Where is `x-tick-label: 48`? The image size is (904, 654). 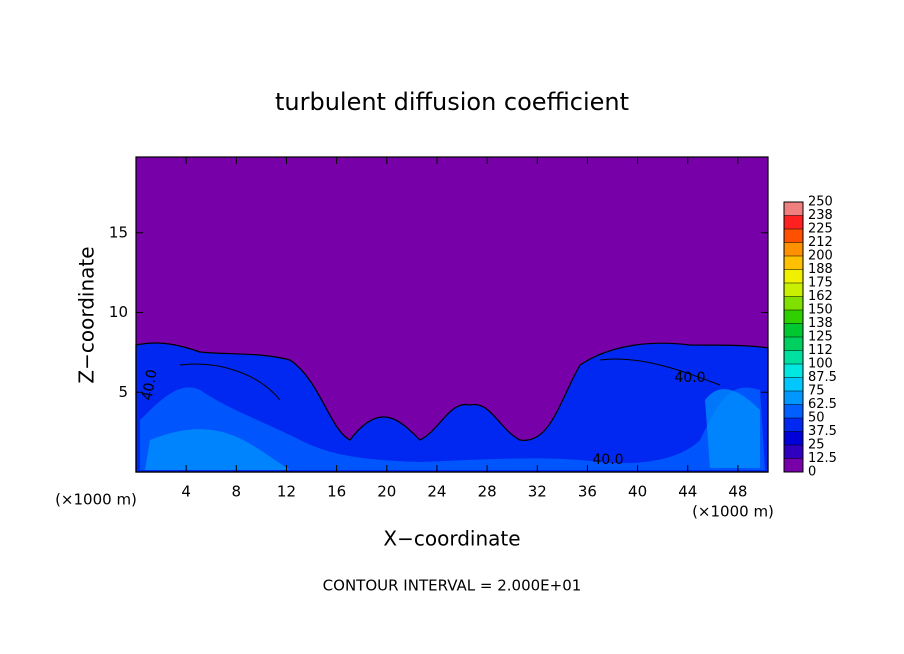 x-tick-label: 48 is located at coordinates (737, 492).